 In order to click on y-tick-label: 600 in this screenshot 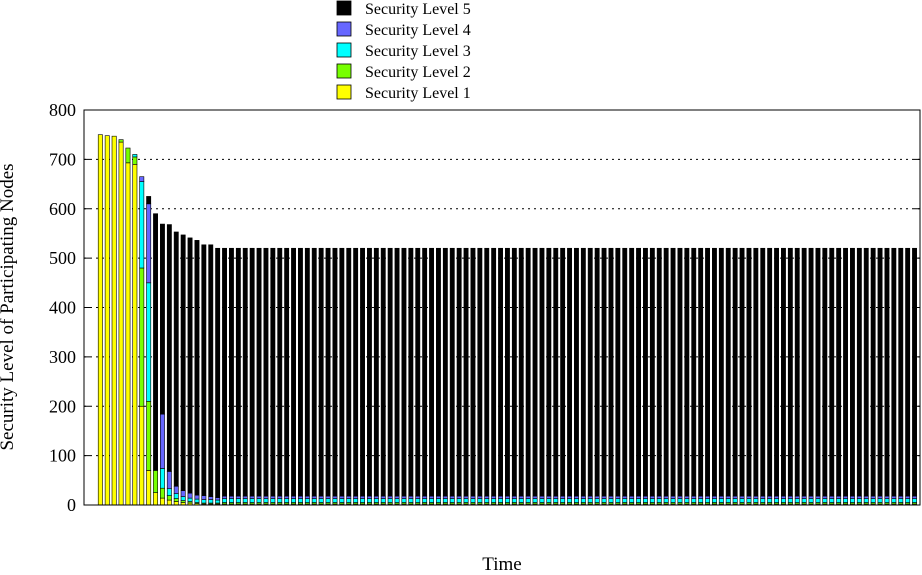, I will do `click(62, 209)`.